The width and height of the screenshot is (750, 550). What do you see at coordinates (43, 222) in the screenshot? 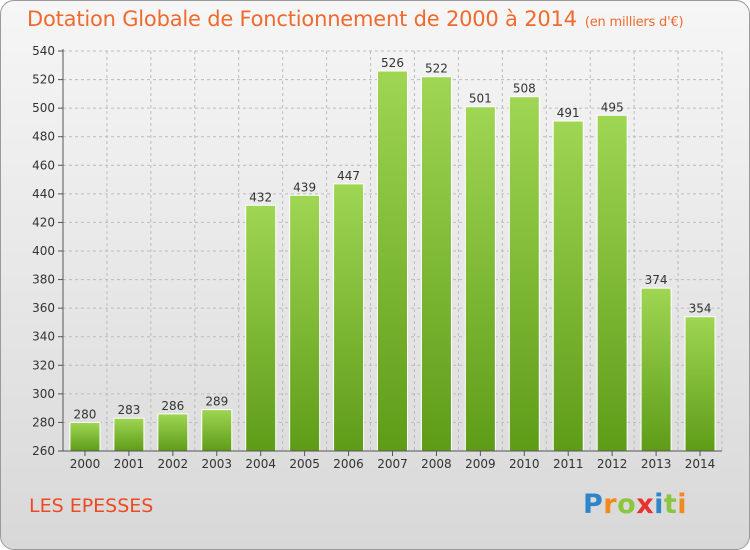
I see `y-tick-label: 420` at bounding box center [43, 222].